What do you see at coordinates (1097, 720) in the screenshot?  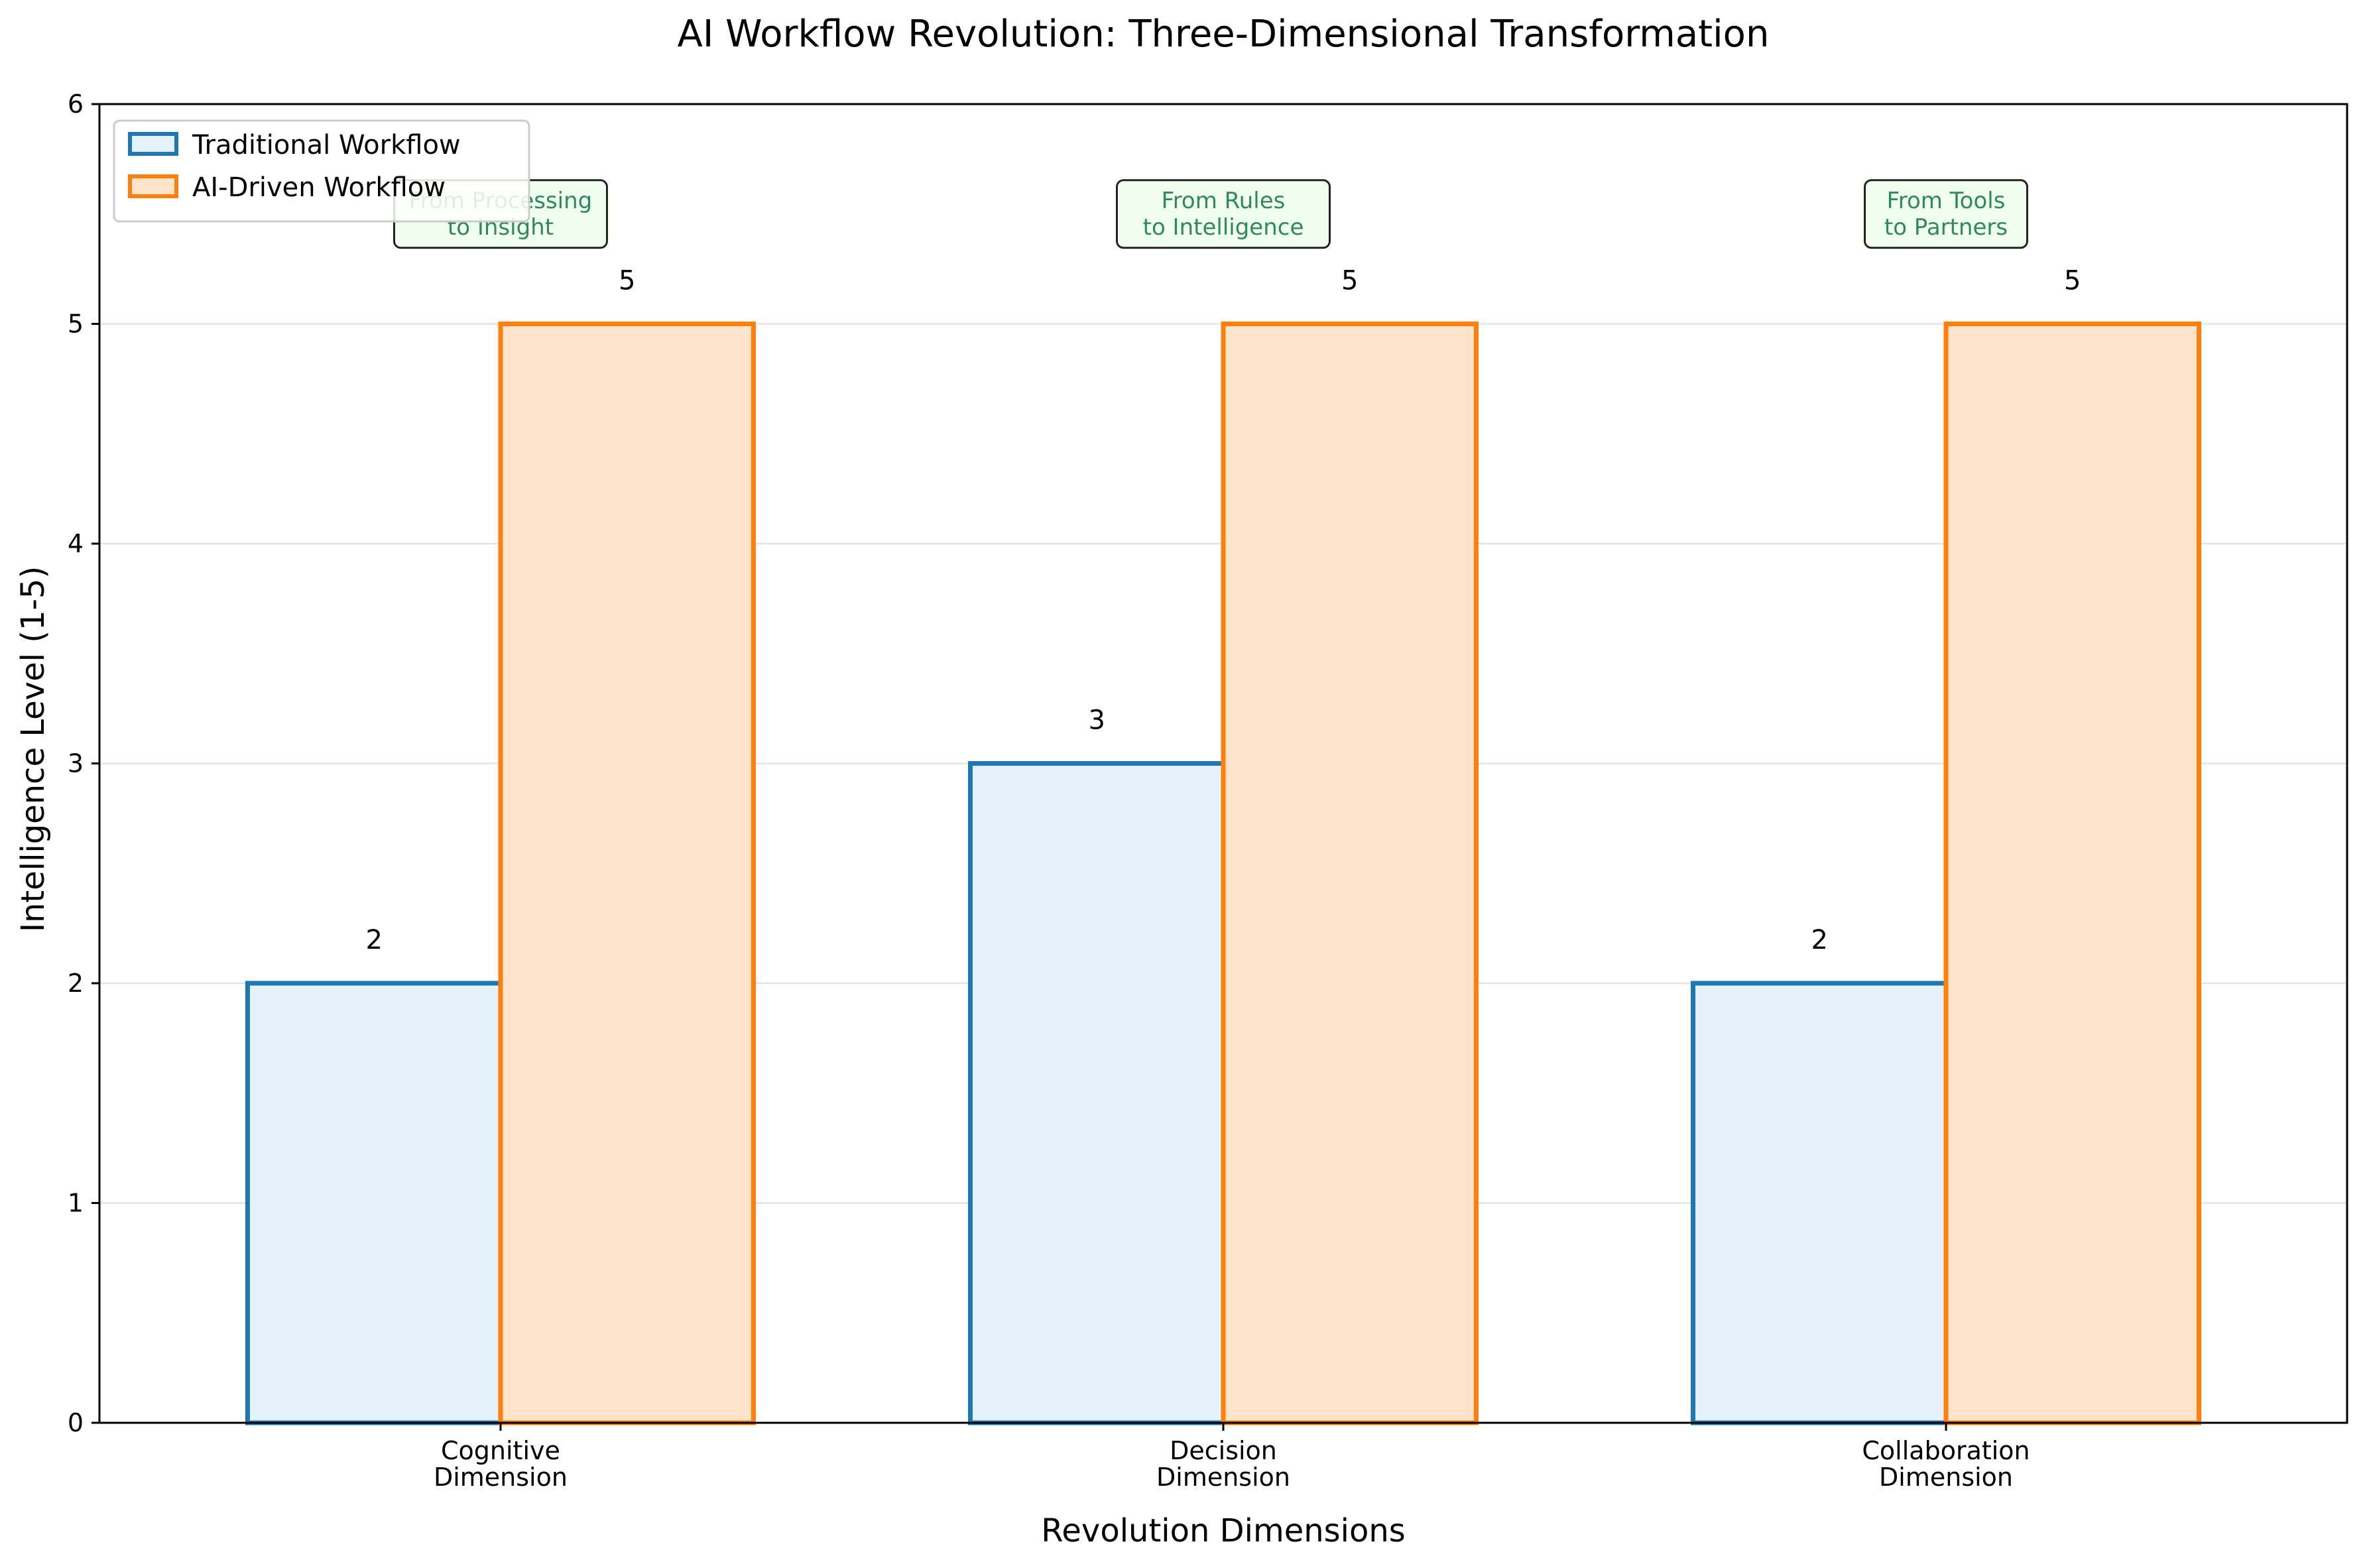 I see `value-label: 3` at bounding box center [1097, 720].